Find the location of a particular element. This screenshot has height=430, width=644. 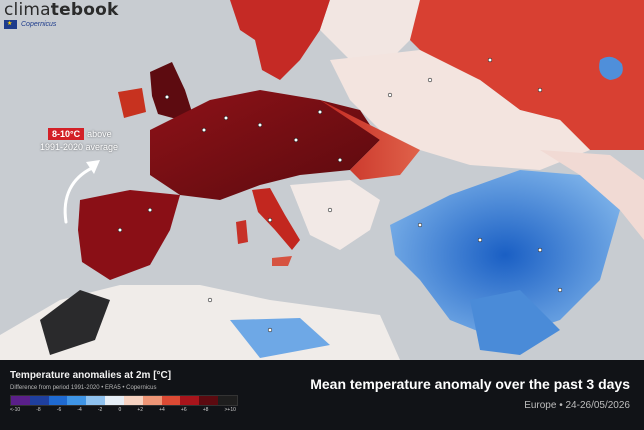

legend-tick-label: 0 is located at coordinates (120, 410).